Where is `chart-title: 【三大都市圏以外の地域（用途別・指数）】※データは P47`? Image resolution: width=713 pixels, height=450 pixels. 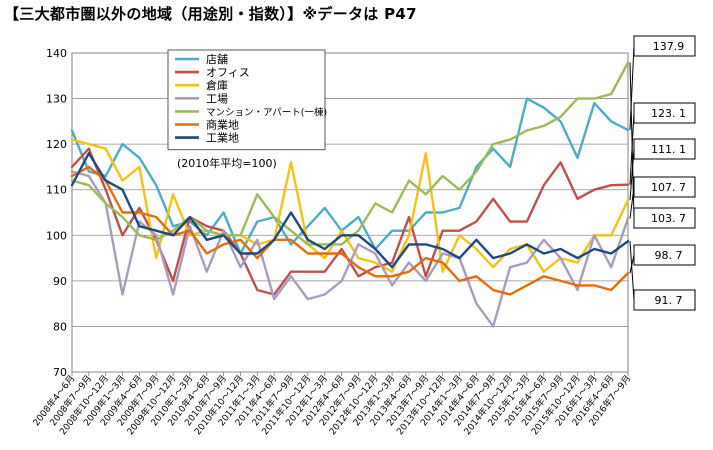
chart-title: 【三大都市圏以外の地域（用途別・指数）】※データは P47 is located at coordinates (210, 14).